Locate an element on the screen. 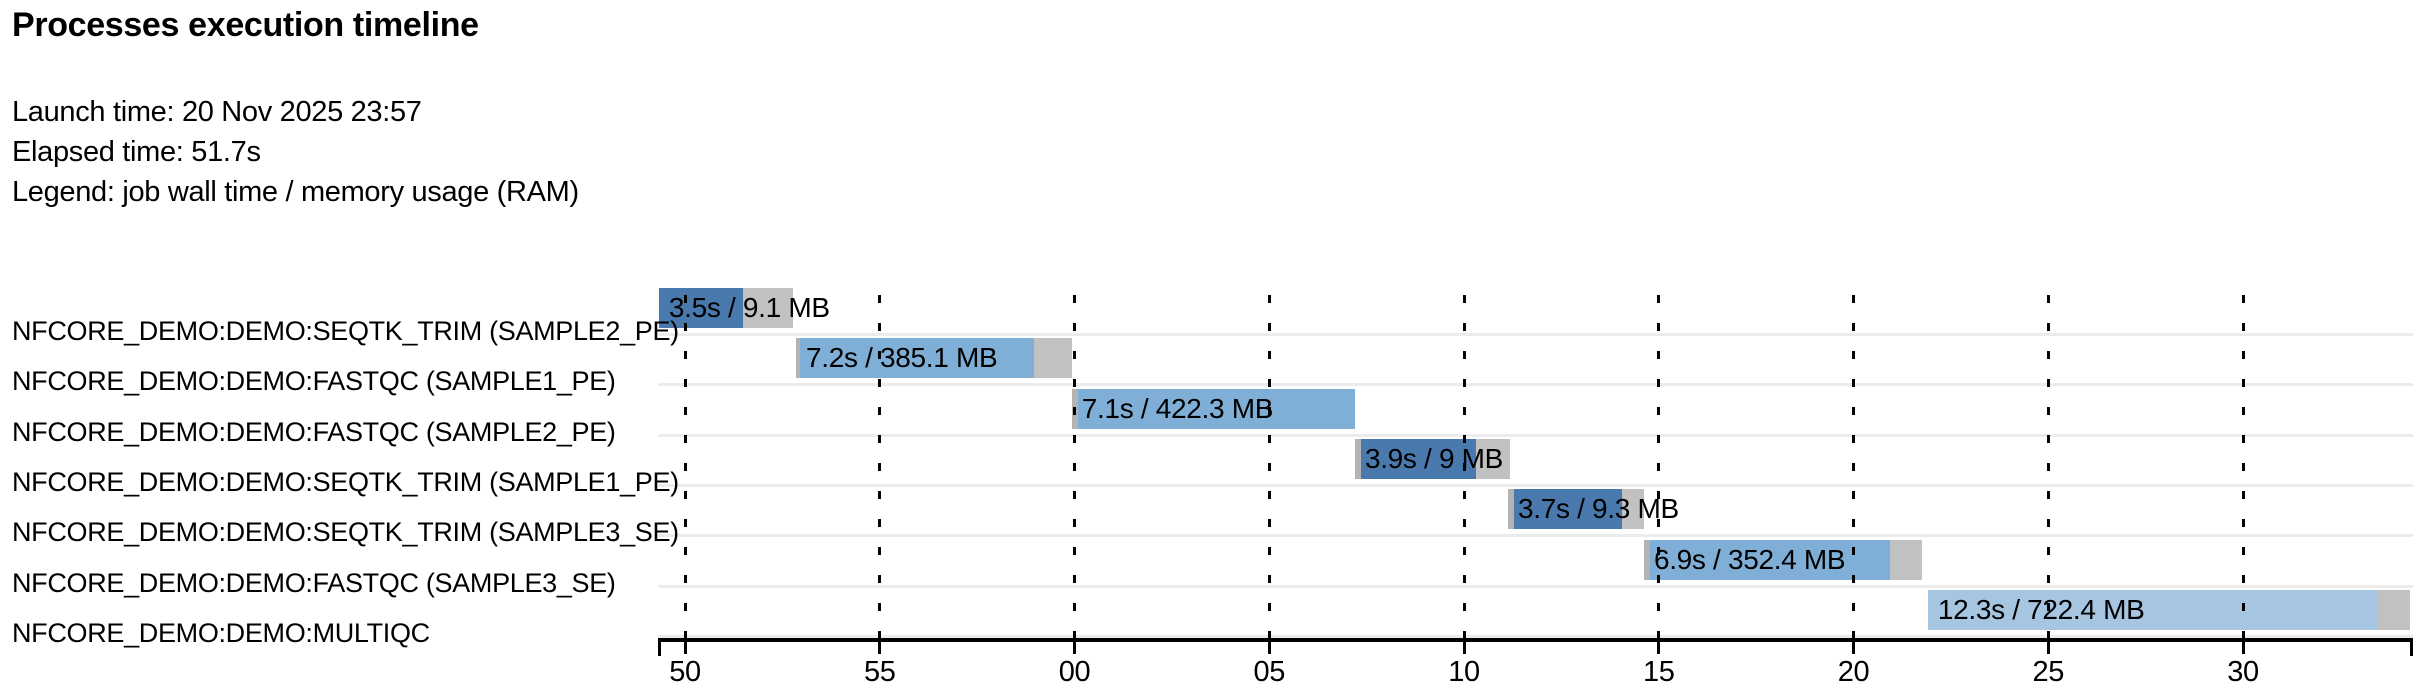 The width and height of the screenshot is (2432, 698). launch-time-label: Launch time: is located at coordinates (93, 112).